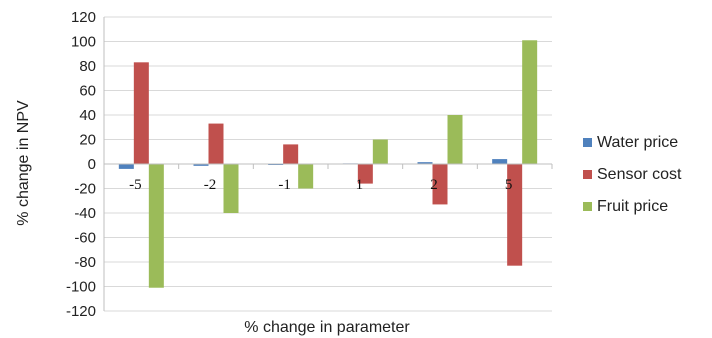 This screenshot has width=712, height=338. I want to click on x-axis-title: % change in parameter, so click(327, 327).